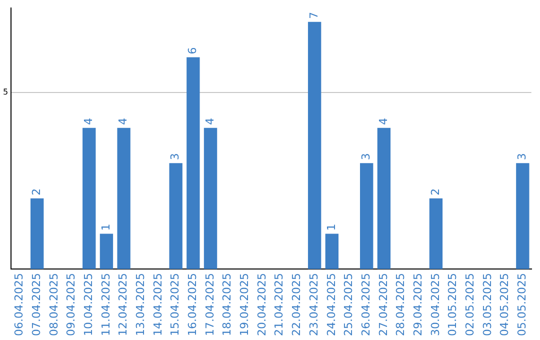  What do you see at coordinates (105, 304) in the screenshot?
I see `x-tick-label: 11.04.2025` at bounding box center [105, 304].